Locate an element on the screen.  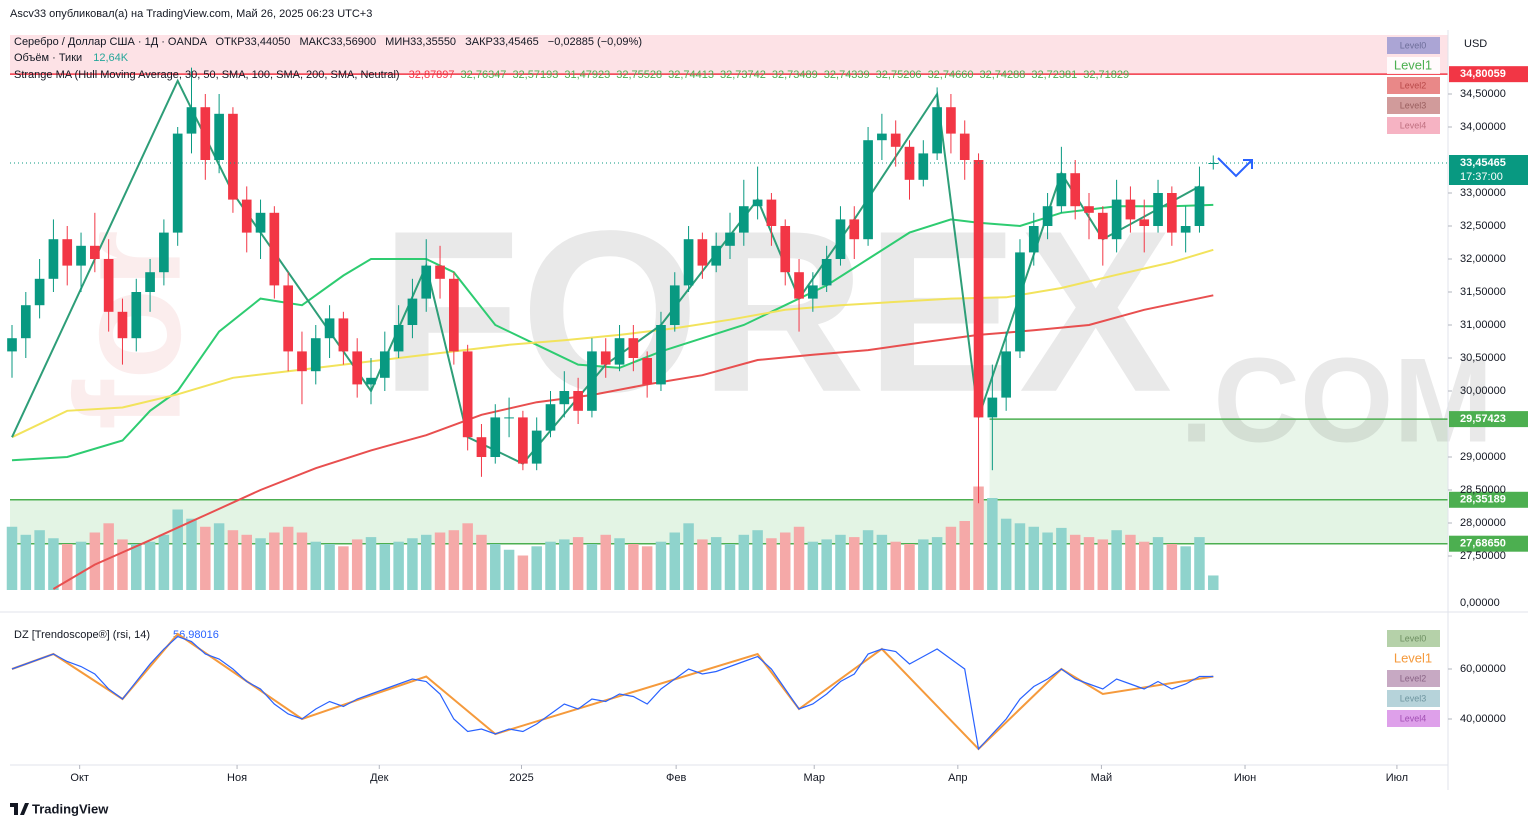
level-zone is located at coordinates (1218, 459).